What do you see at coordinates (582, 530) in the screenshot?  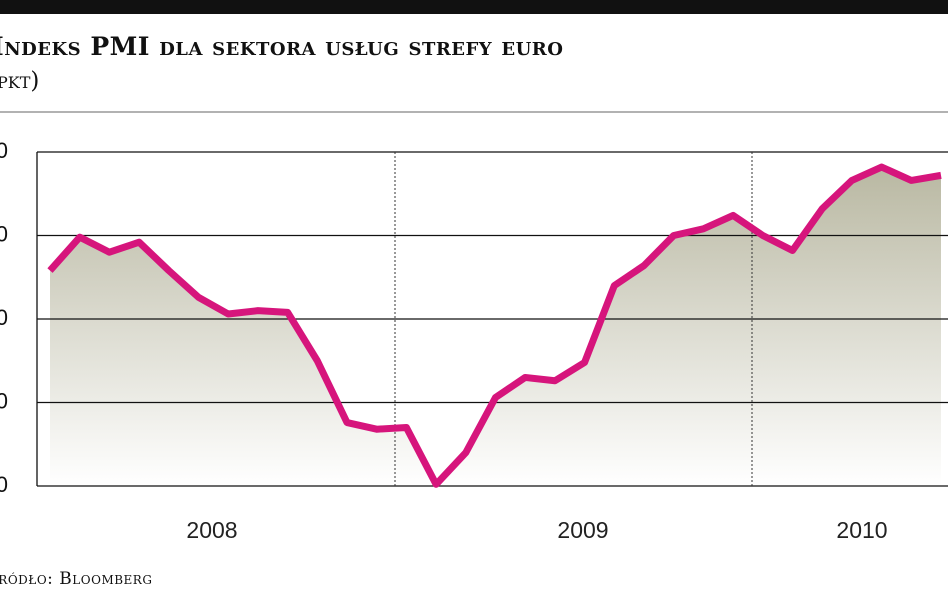 I see `x-year-label: 2009` at bounding box center [582, 530].